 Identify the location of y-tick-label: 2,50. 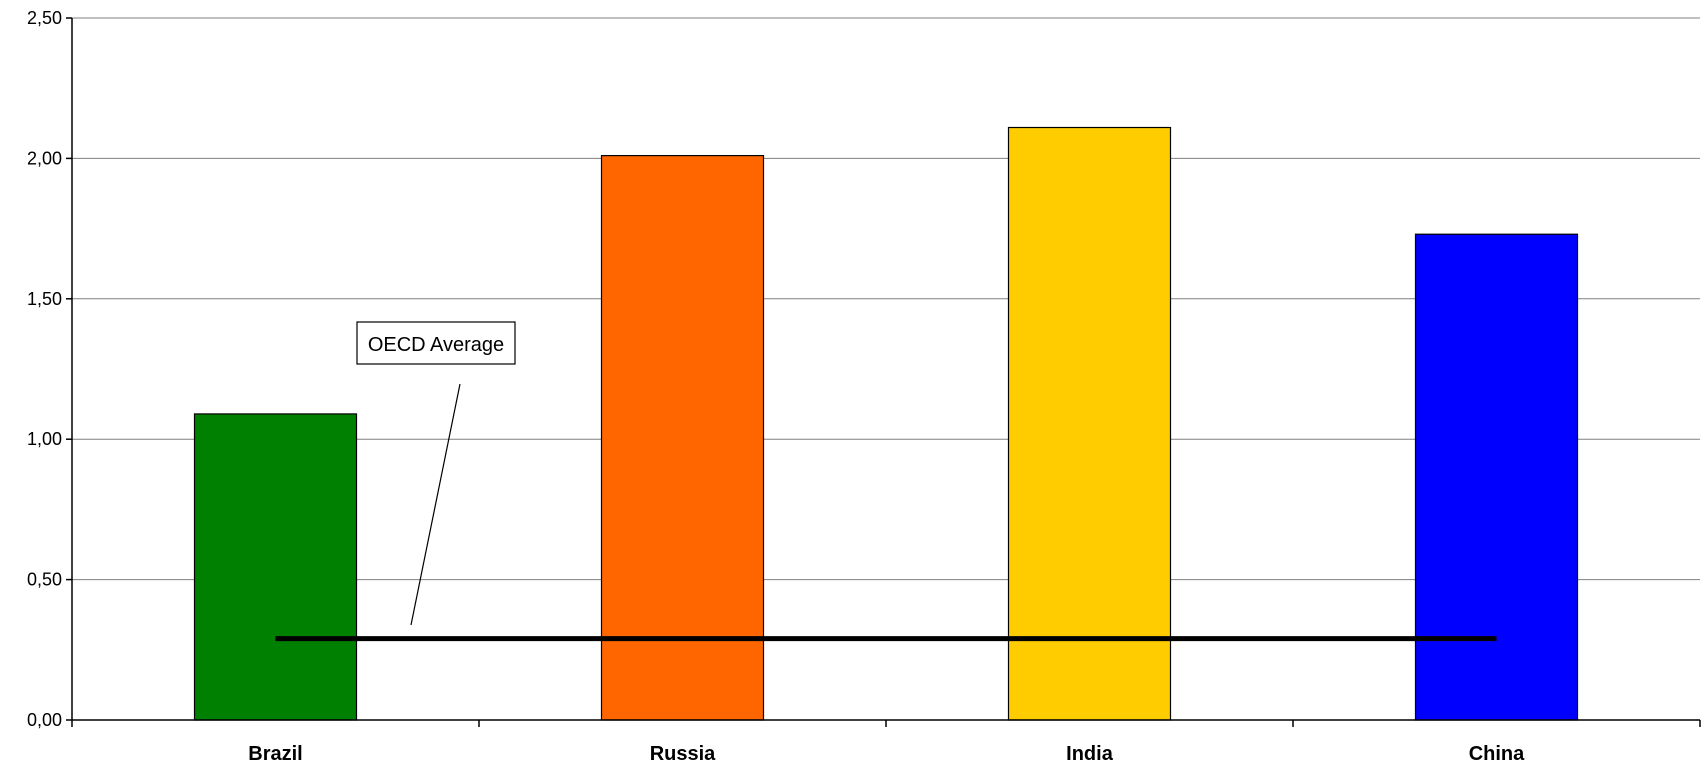
(44, 18).